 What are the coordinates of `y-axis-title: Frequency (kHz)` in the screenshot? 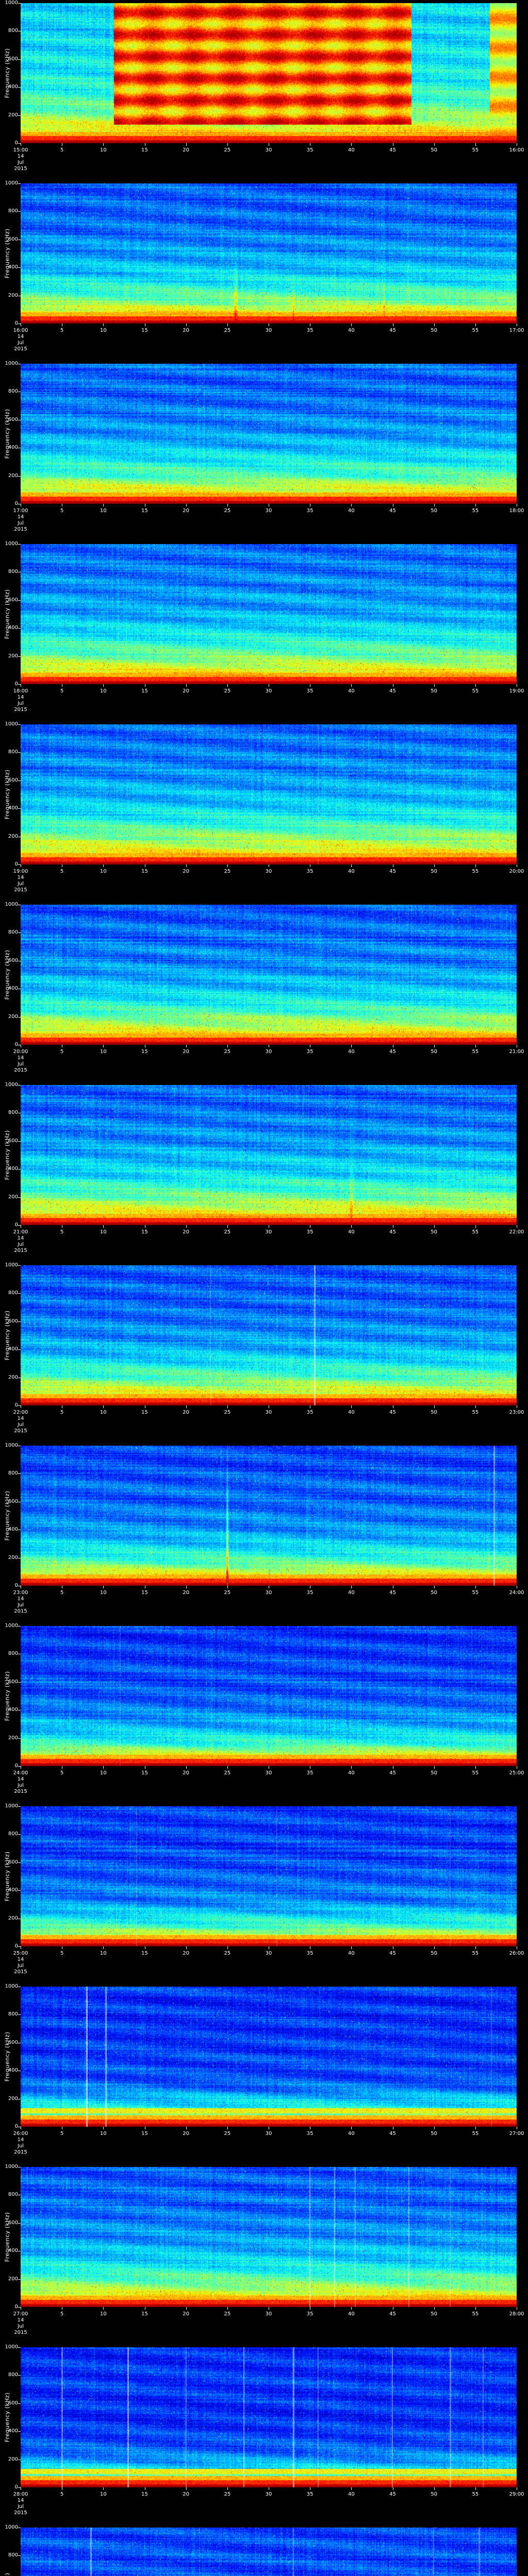 It's located at (8, 2574).